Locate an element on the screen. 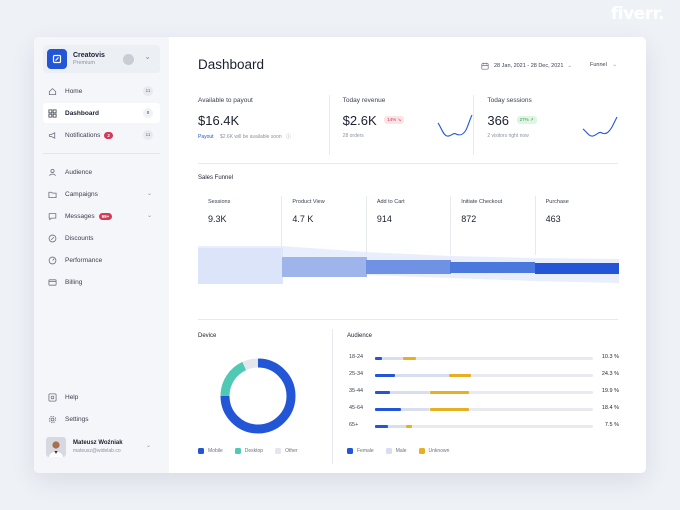 The image size is (680, 510). view-filter-dropdown: Funnel ⌄ is located at coordinates (603, 65).